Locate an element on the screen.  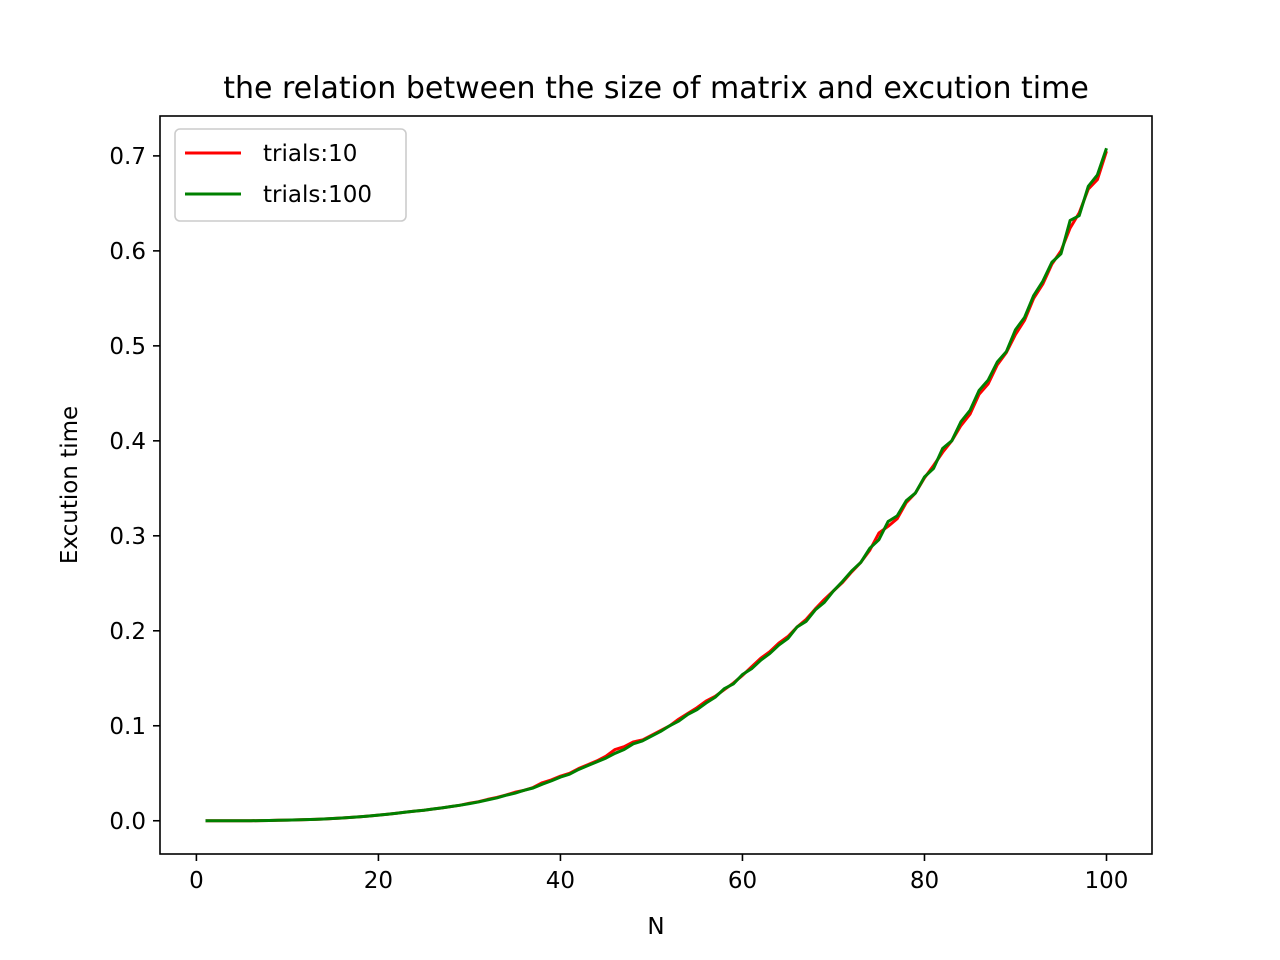
x-tick-label: 40 is located at coordinates (560, 881).